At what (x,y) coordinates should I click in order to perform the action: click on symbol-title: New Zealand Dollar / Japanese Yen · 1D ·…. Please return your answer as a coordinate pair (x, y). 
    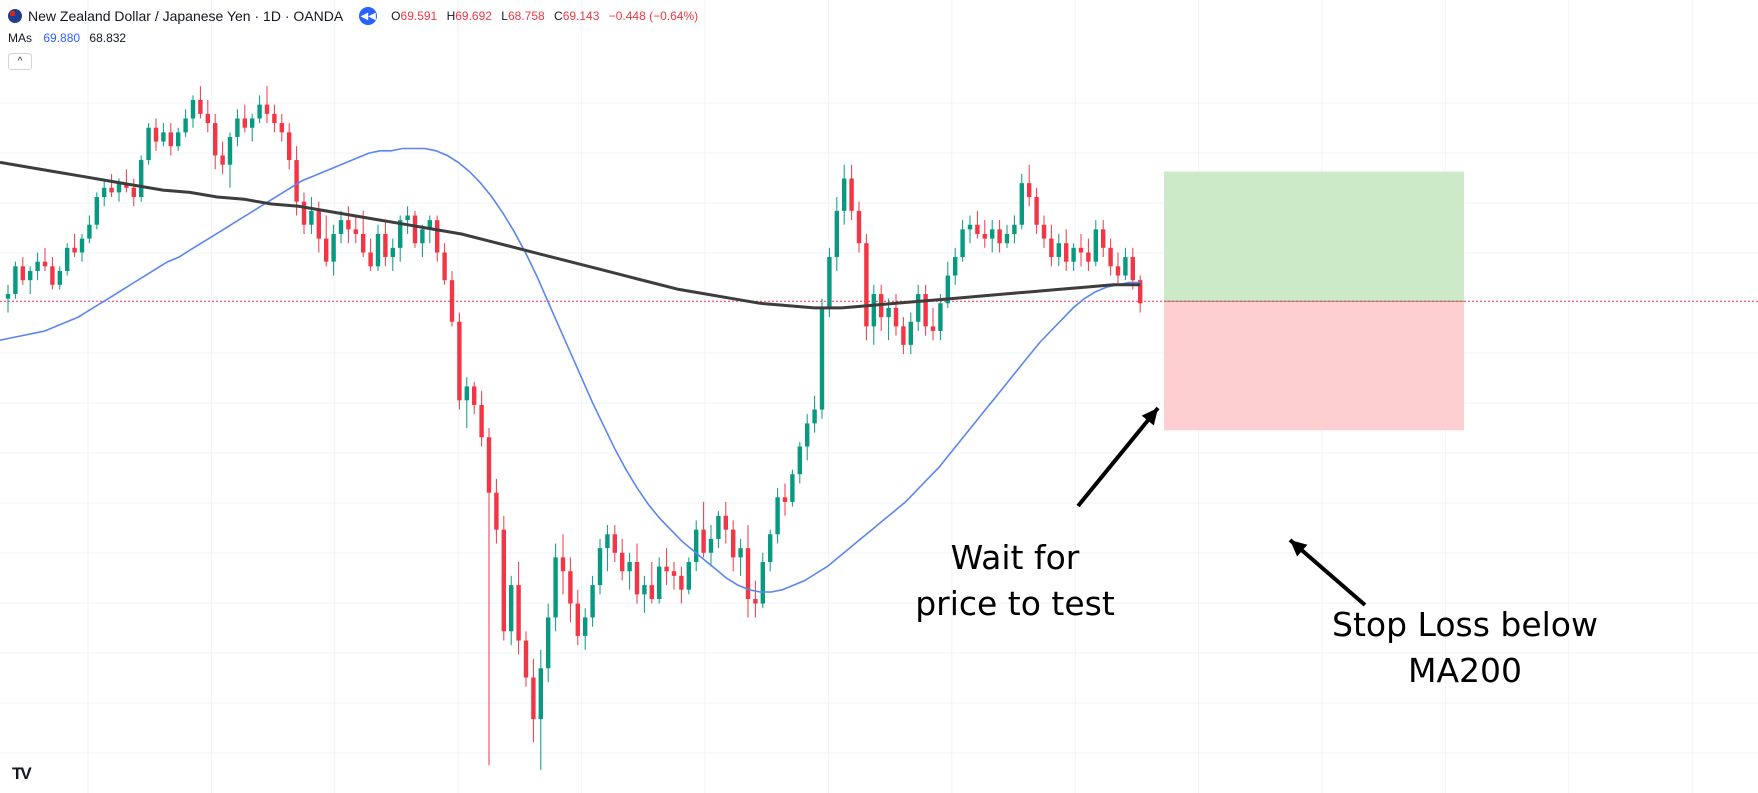
    Looking at the image, I should click on (186, 16).